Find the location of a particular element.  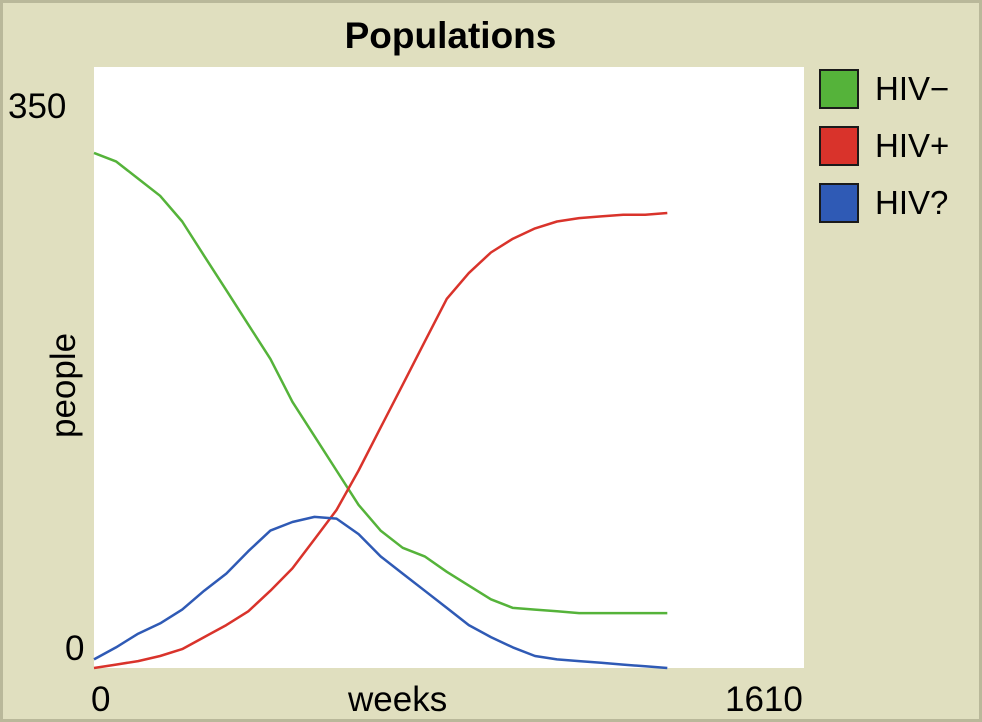

legend-item-hiv-positive: HIV+ is located at coordinates (884, 146).